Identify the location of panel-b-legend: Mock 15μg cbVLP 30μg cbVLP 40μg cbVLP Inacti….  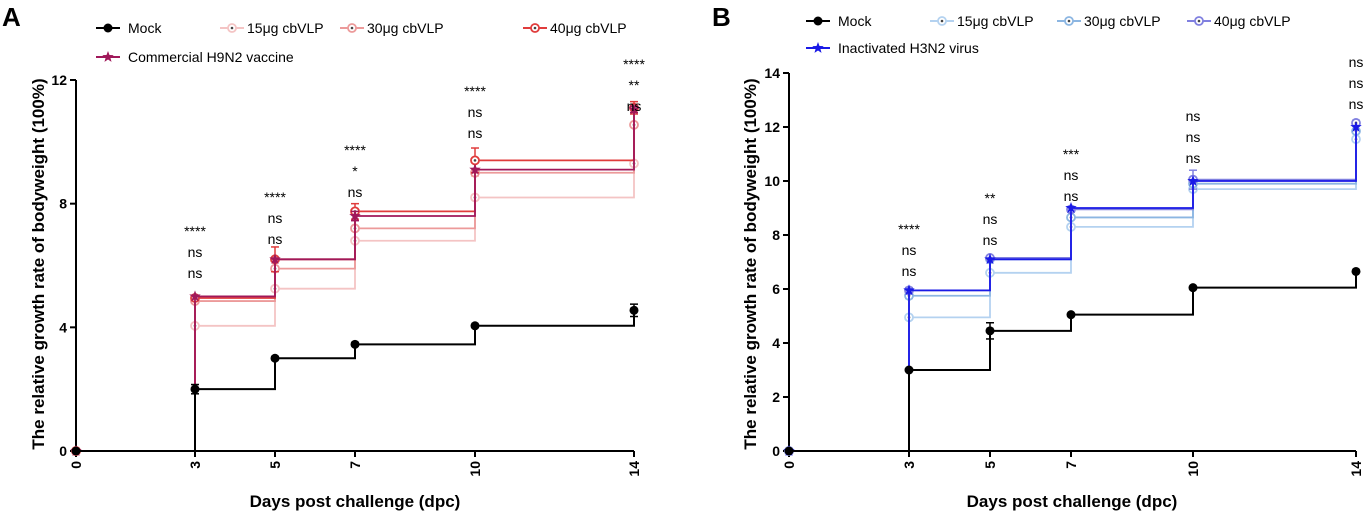
(1048, 34).